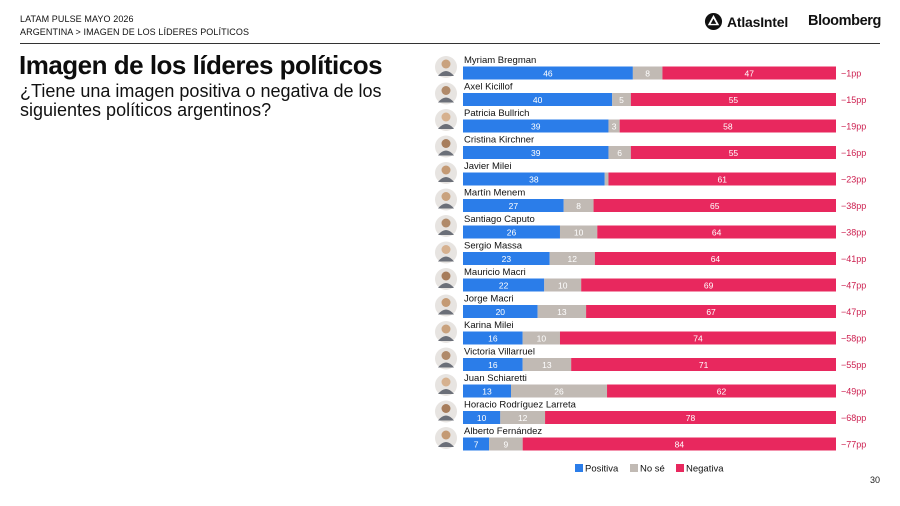 The height and width of the screenshot is (506, 900). What do you see at coordinates (520, 405) in the screenshot?
I see `politician-name: Horacio Rodríguez Larreta` at bounding box center [520, 405].